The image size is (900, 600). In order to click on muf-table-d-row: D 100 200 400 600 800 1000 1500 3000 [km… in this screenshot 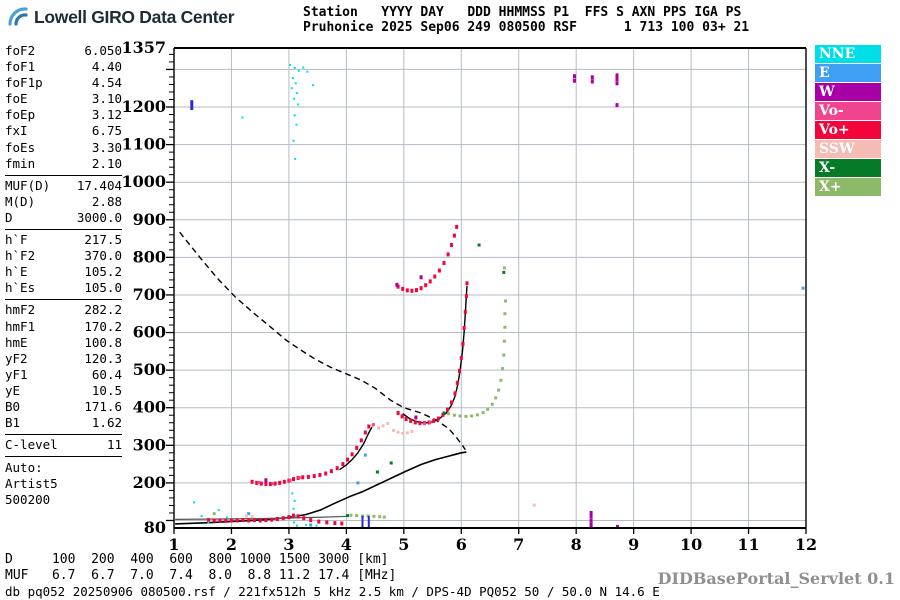, I will do `click(197, 559)`.